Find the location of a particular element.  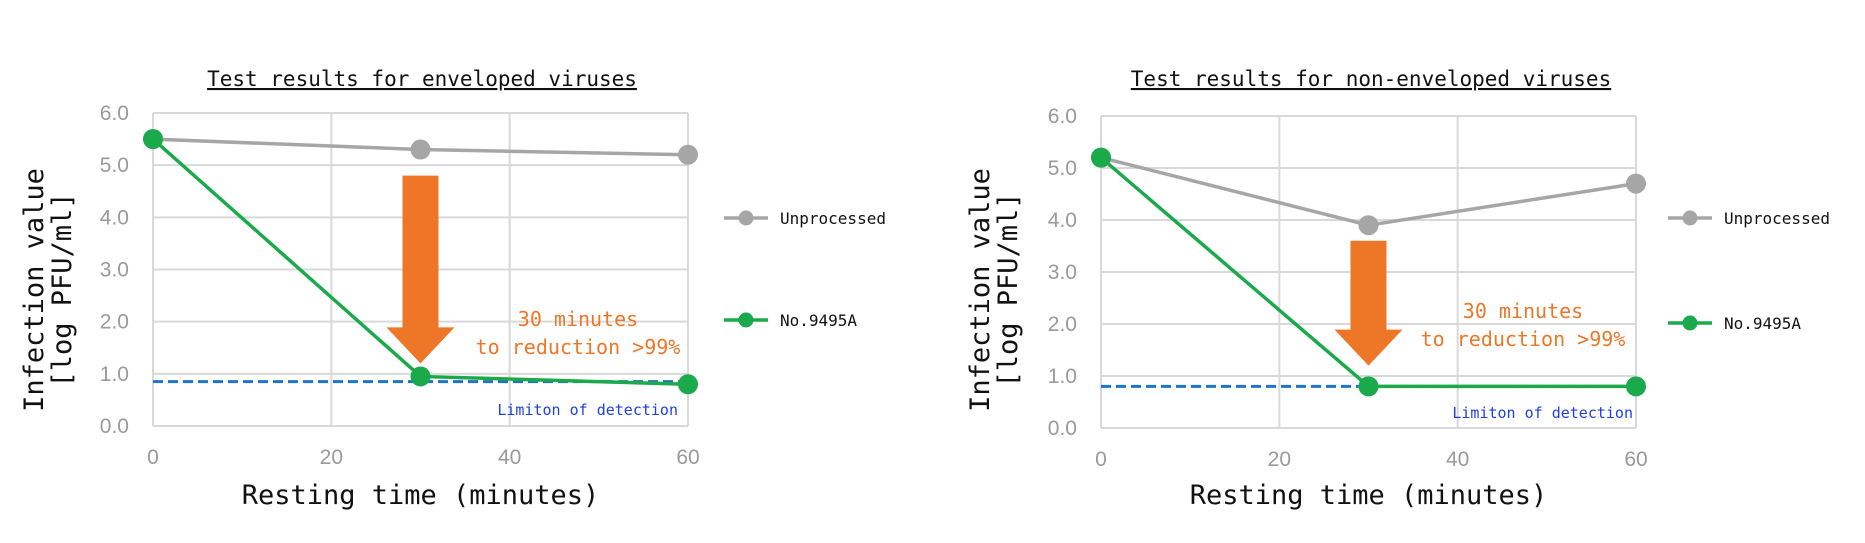

chart-title: Test results for enveloped viruses is located at coordinates (422, 79).